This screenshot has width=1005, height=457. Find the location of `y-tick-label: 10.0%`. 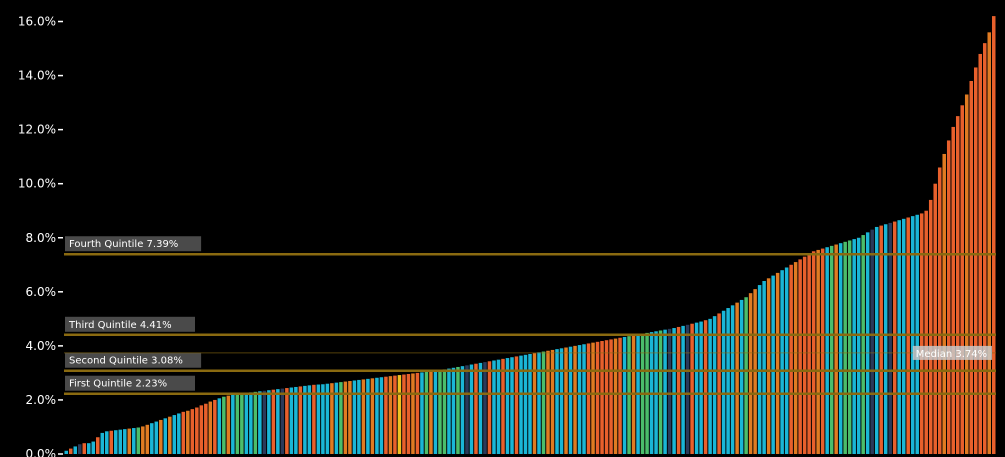

y-tick-label: 10.0% is located at coordinates (37, 184).